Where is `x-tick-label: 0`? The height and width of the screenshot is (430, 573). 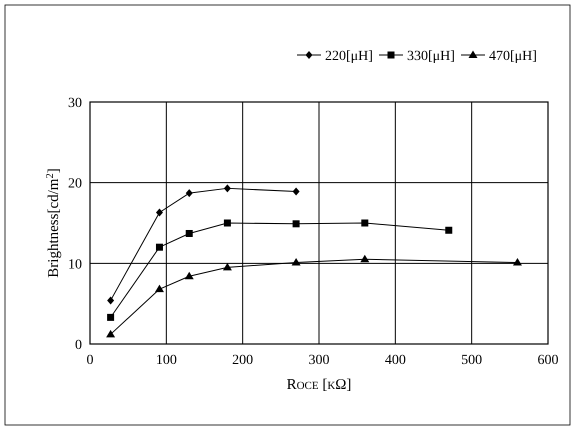
x-tick-label: 0 is located at coordinates (90, 360).